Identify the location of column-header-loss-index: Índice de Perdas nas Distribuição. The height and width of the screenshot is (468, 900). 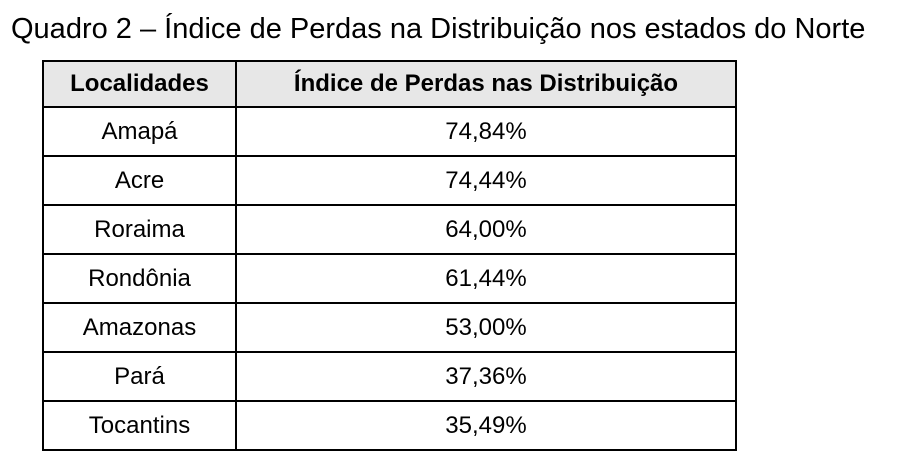
(486, 84).